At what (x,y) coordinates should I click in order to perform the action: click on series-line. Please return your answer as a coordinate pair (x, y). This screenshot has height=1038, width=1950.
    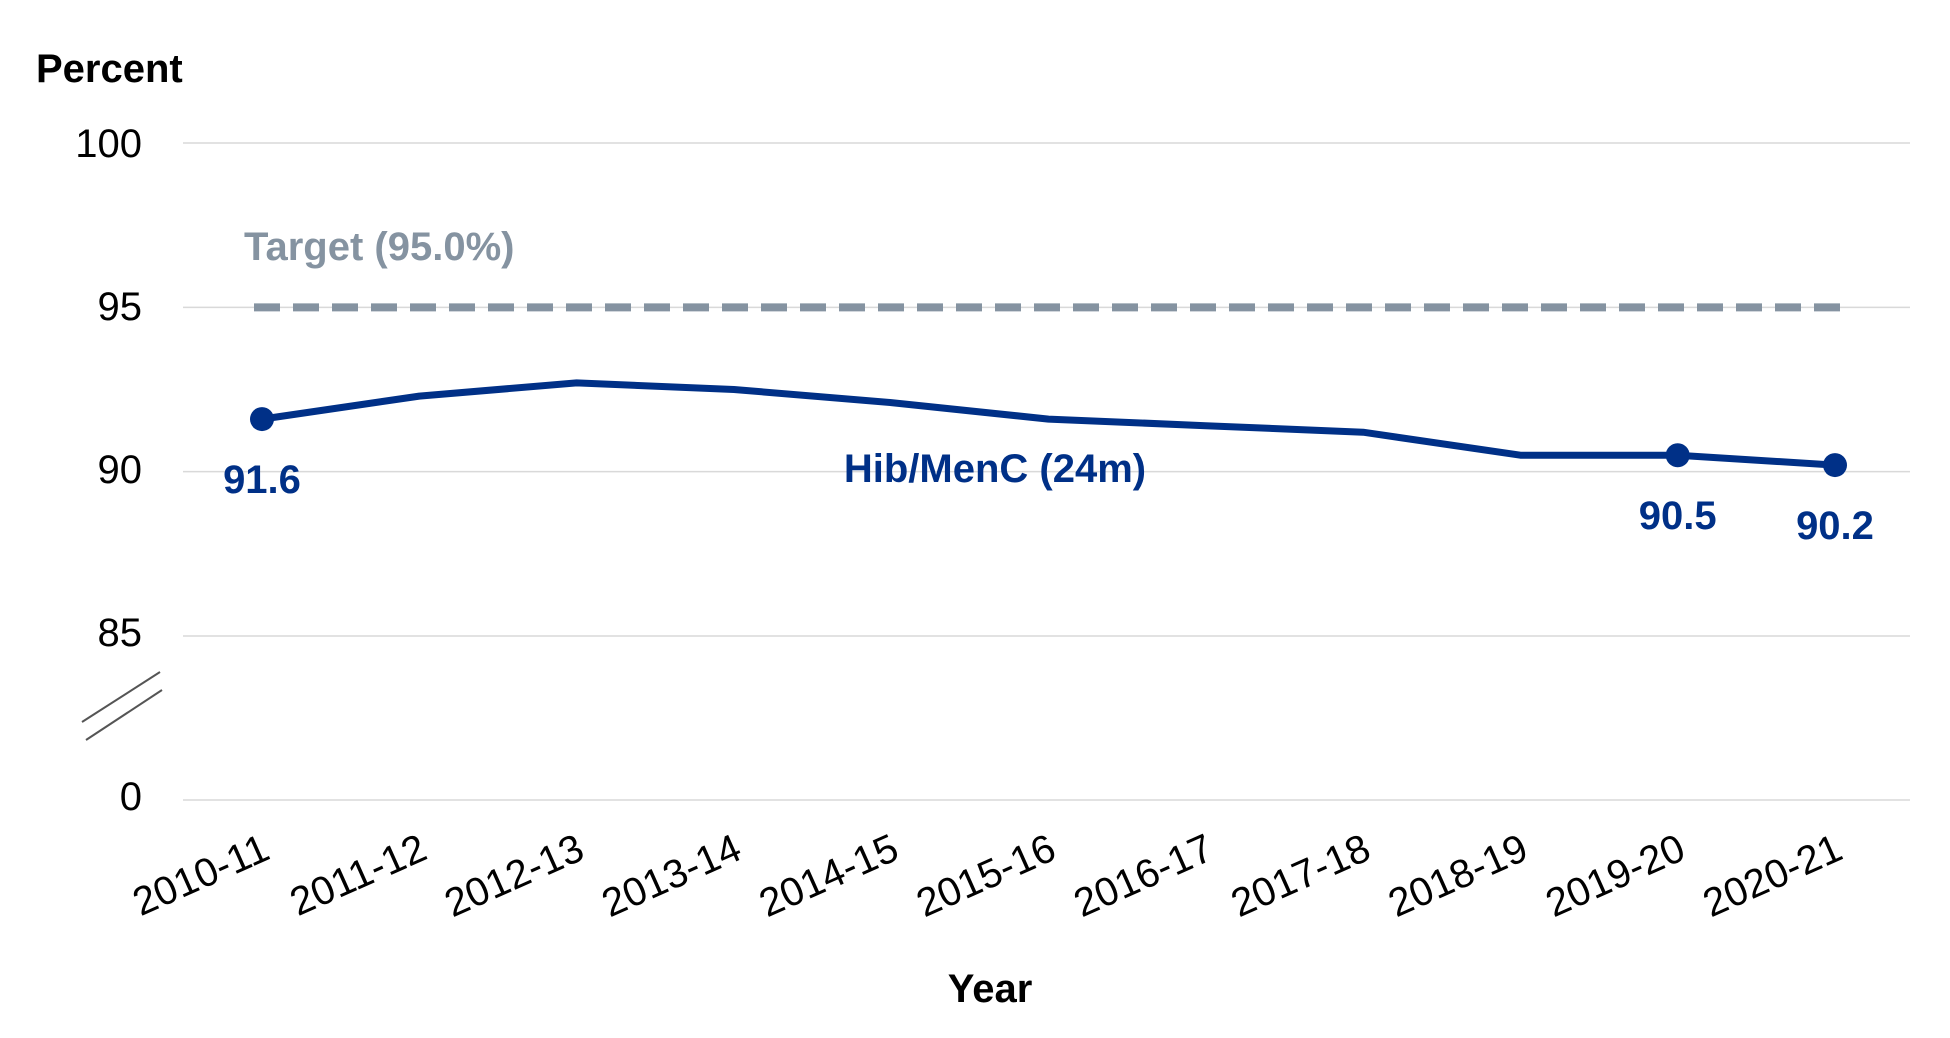
    Looking at the image, I should click on (1048, 424).